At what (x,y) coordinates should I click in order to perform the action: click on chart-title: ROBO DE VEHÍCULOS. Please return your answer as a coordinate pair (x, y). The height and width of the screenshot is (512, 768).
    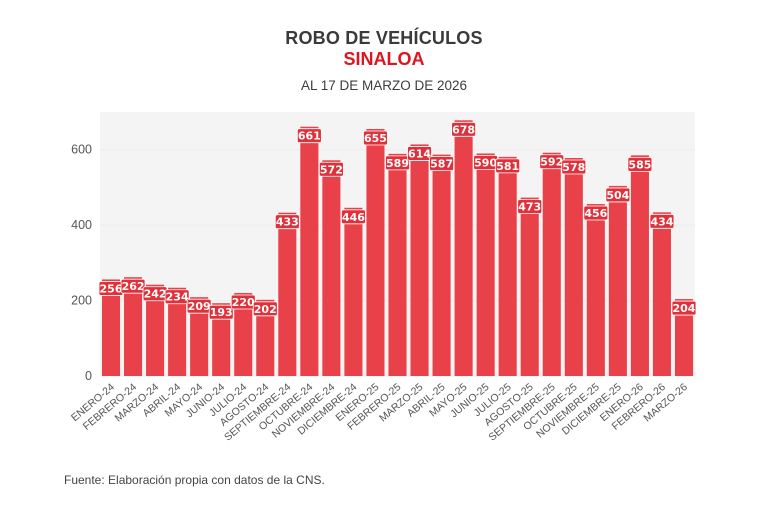
    Looking at the image, I should click on (384, 38).